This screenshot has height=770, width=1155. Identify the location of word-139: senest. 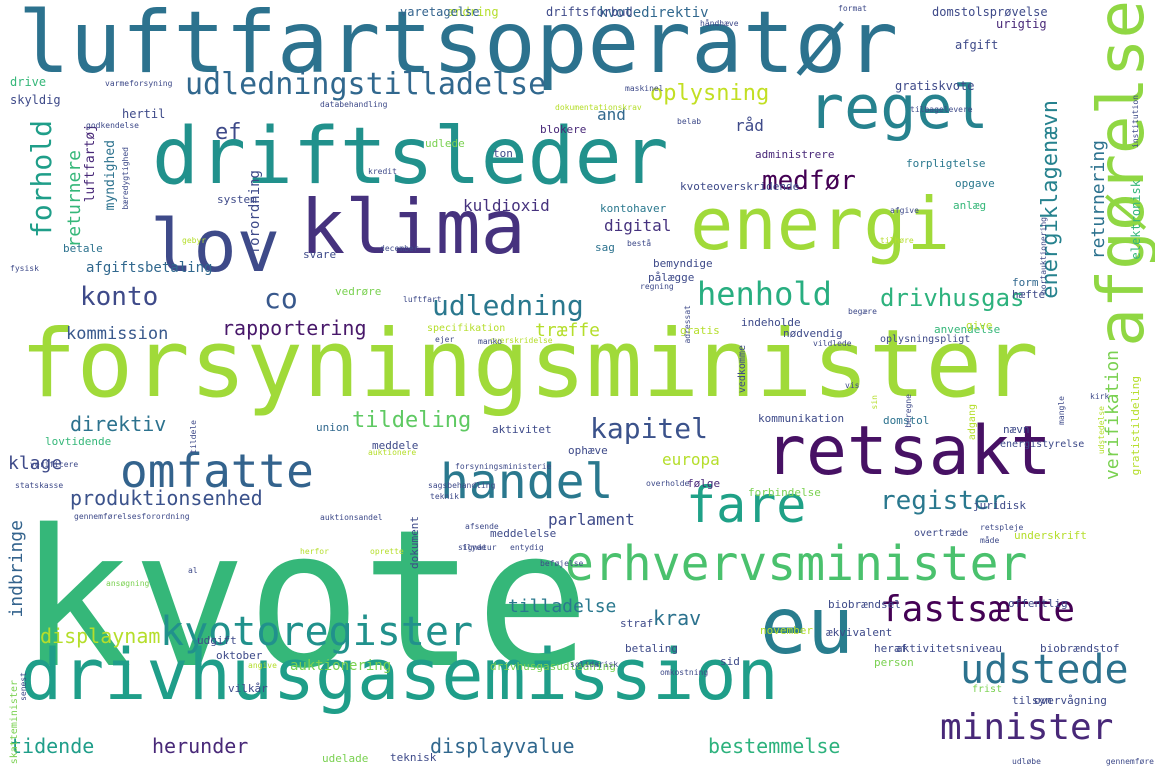
(23, 686).